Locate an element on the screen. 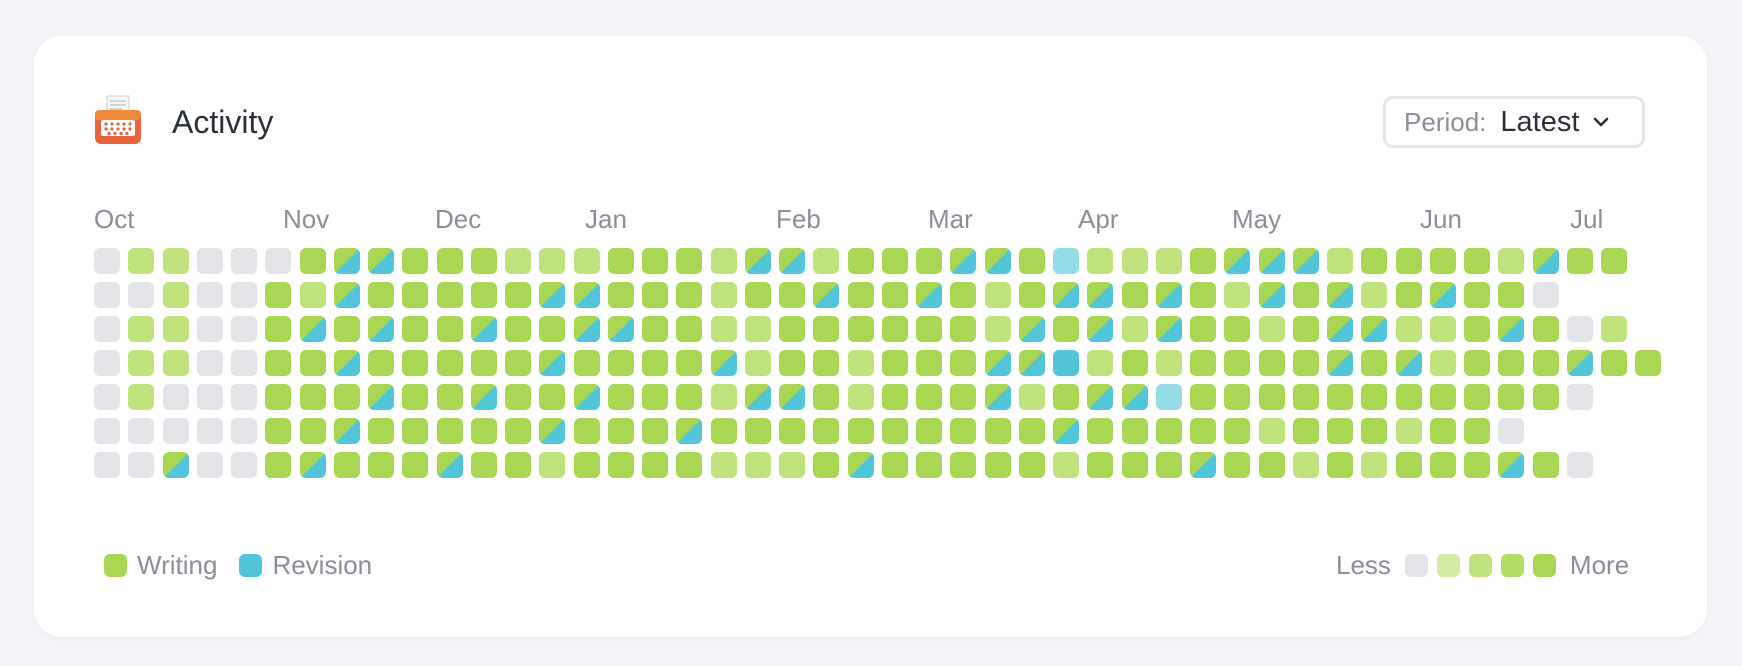 The image size is (1742, 666). period-dropdown: Period: Latest is located at coordinates (1514, 122).